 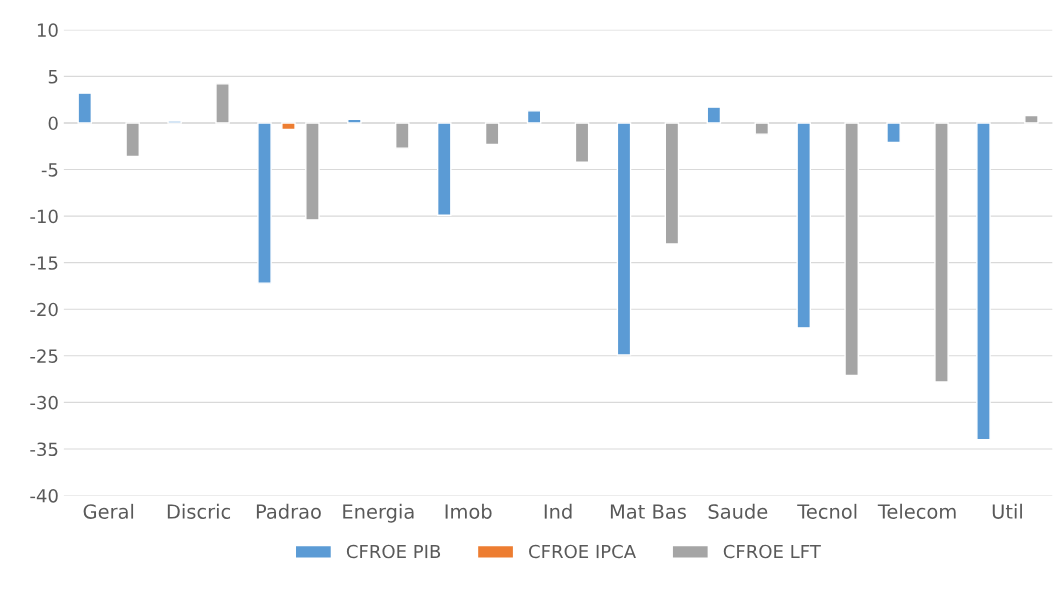 What do you see at coordinates (393, 551) in the screenshot?
I see `legend-label: CFROE PIB` at bounding box center [393, 551].